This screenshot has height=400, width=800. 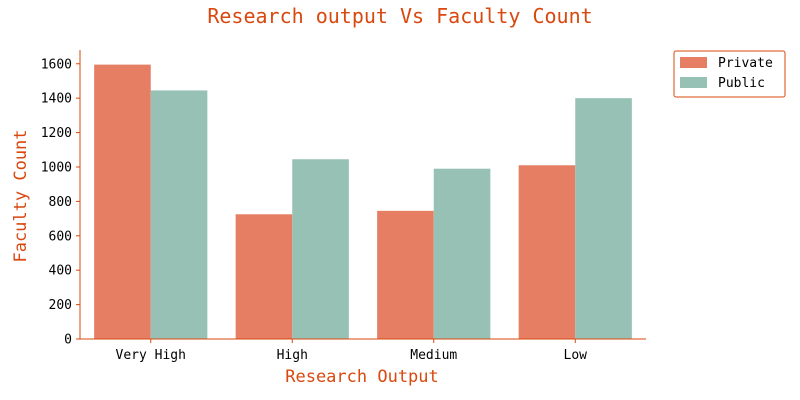 I want to click on bar-public-very-high, so click(x=179, y=215).